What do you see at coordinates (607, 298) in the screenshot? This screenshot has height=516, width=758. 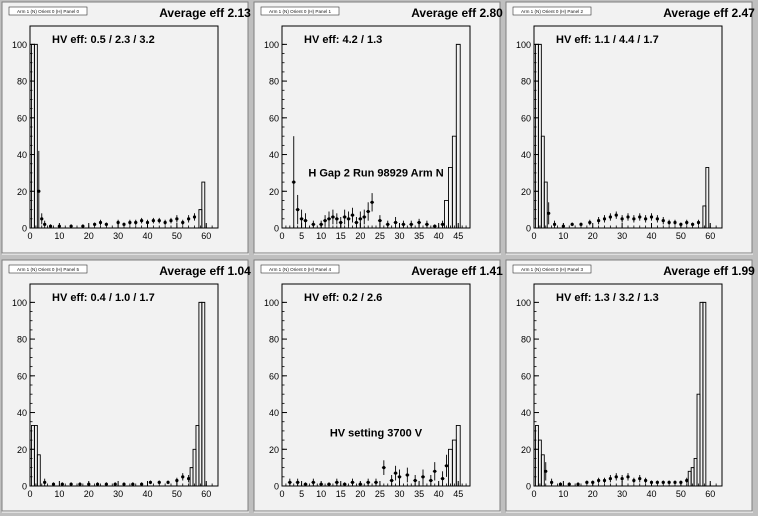 I see `hv-eff-label: HV eff: 1.3 / 3.2 / 1.3` at bounding box center [607, 298].